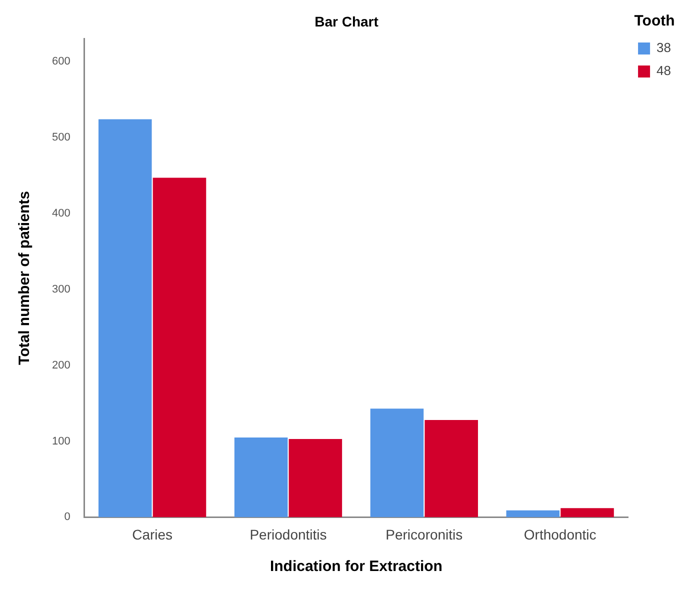 The height and width of the screenshot is (592, 695). I want to click on y-tick-label: 400, so click(61, 213).